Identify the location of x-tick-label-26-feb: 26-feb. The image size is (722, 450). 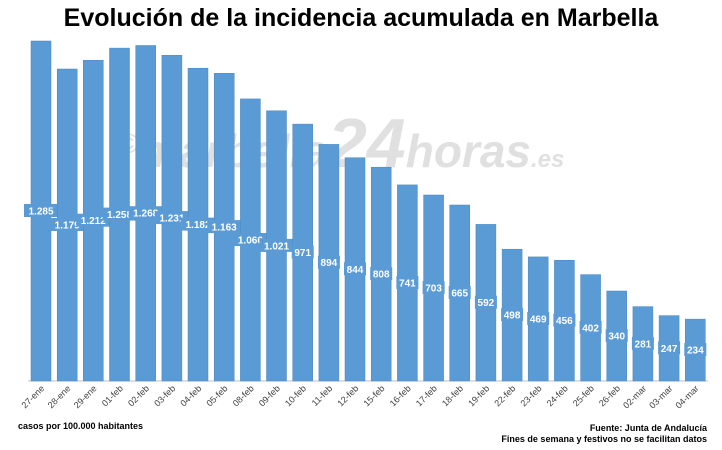
(609, 395).